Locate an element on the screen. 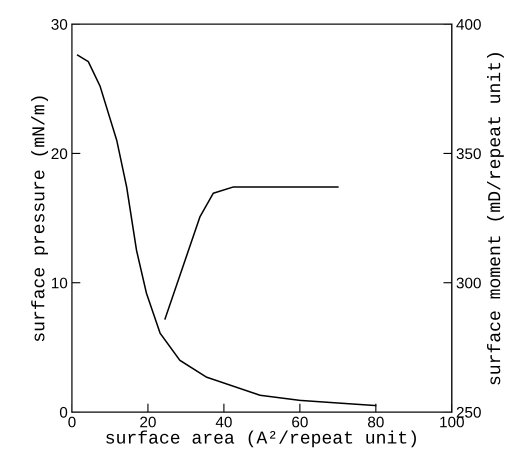 The image size is (514, 464). y-tick-label: 20 is located at coordinates (60, 154).